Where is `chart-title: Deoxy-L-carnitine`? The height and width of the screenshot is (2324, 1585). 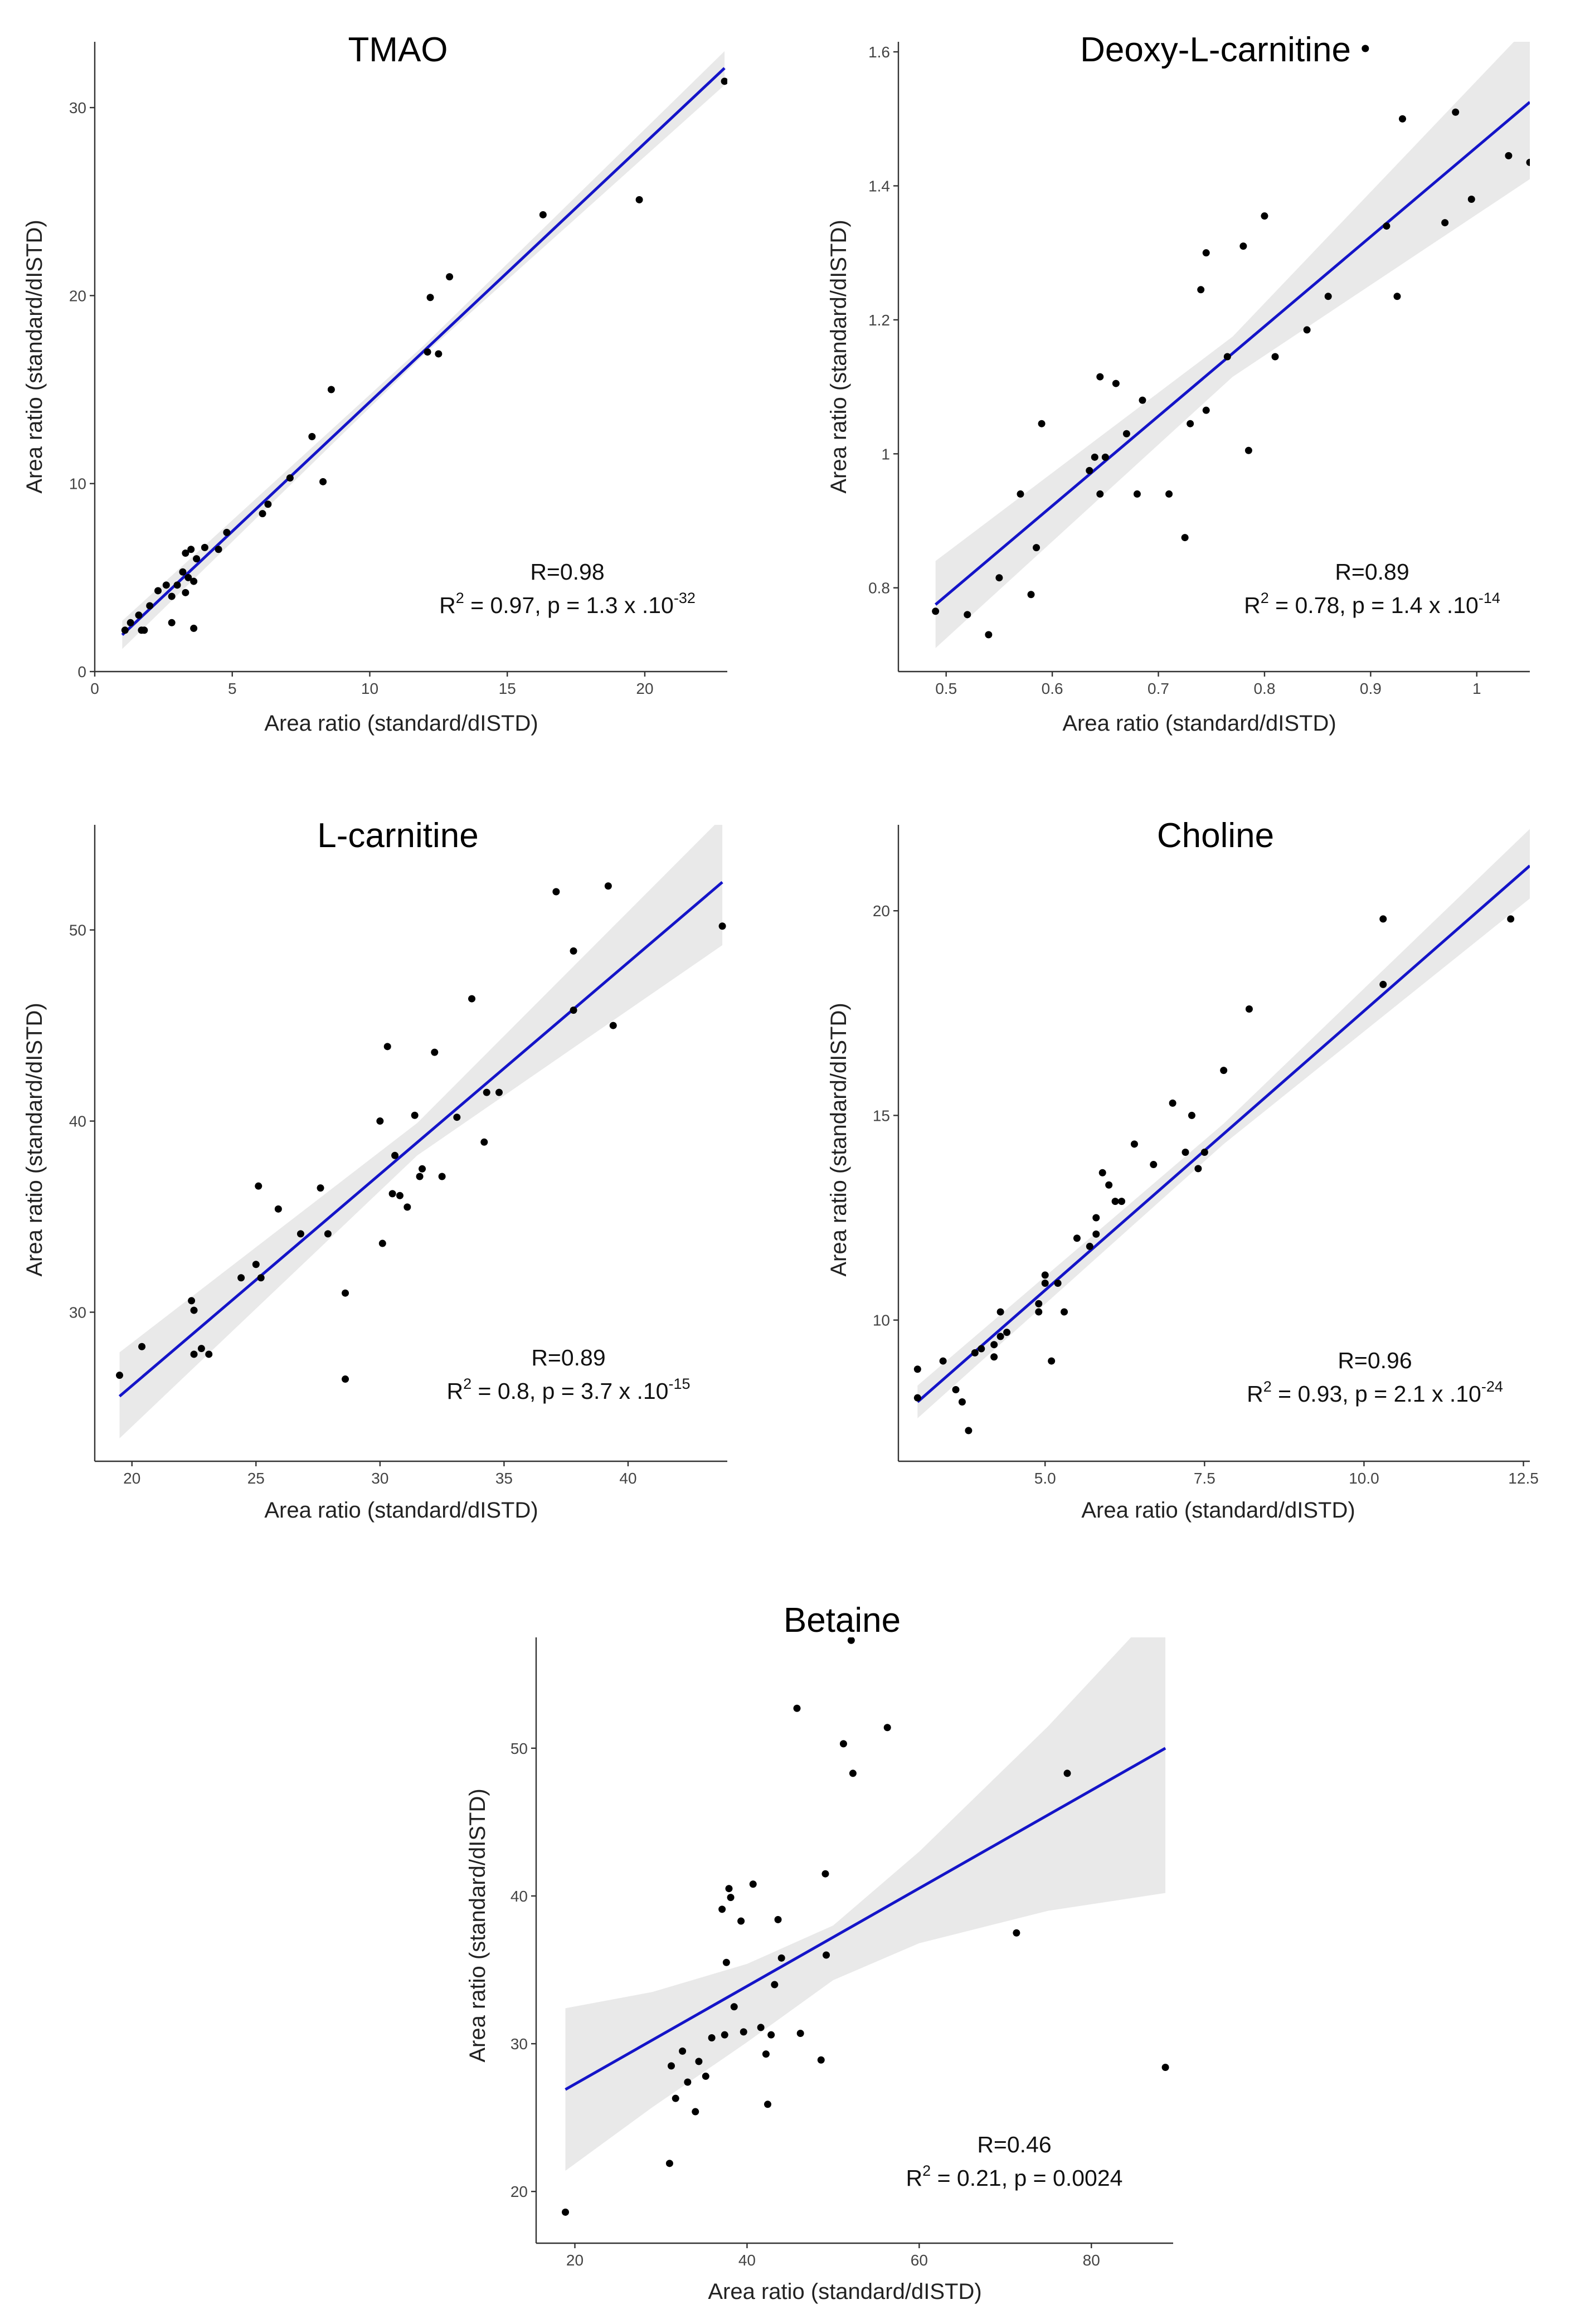
chart-title: Deoxy-L-carnitine is located at coordinates (1215, 50).